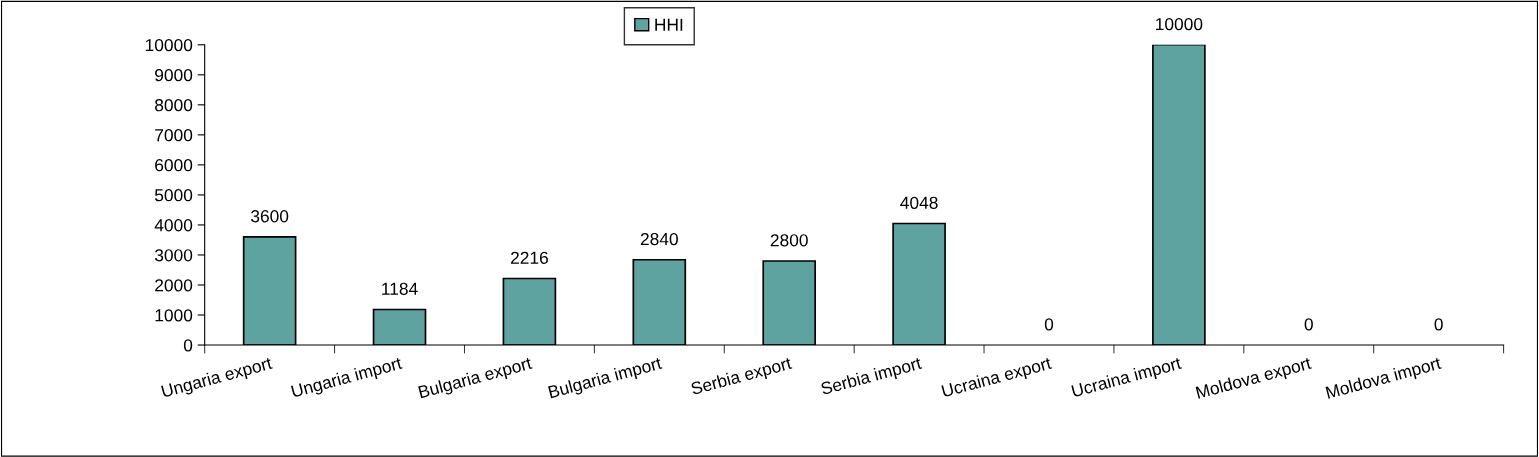 This screenshot has height=457, width=1539. I want to click on y-tick-label: 8000, so click(174, 105).